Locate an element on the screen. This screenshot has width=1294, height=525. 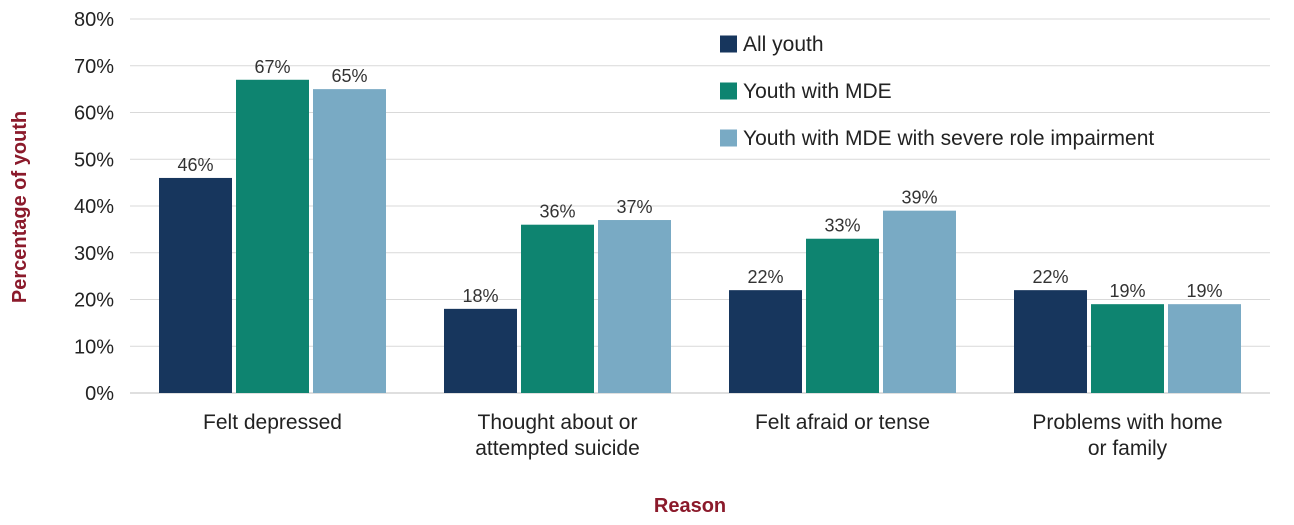
x-axis-title: Reason is located at coordinates (690, 506).